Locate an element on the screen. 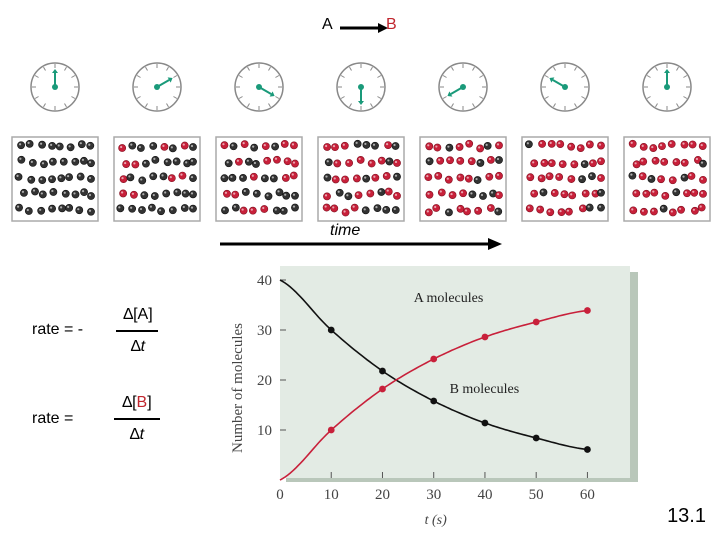 Image resolution: width=720 pixels, height=540 pixels. rate-fraction-b: ∆[B] ∆t is located at coordinates (137, 419).